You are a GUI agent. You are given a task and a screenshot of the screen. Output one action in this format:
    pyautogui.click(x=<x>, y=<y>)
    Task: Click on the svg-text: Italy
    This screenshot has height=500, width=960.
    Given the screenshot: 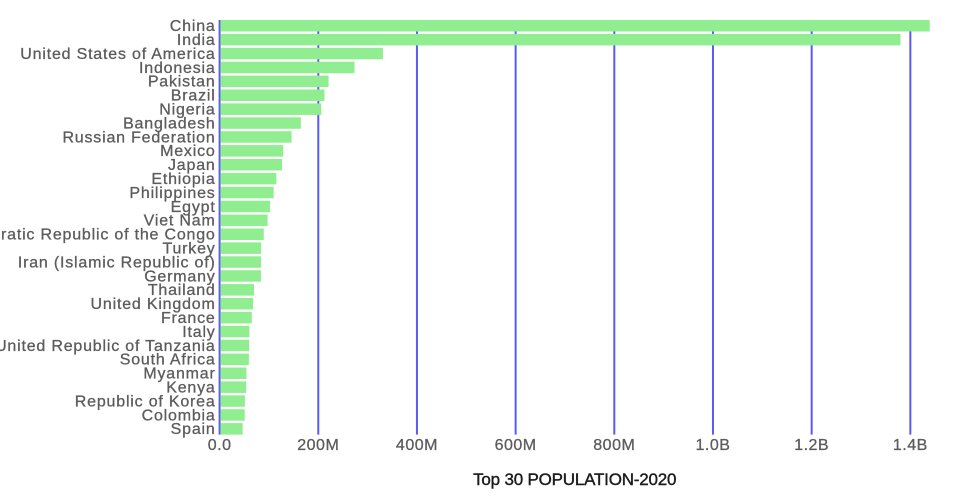 What is the action you would take?
    pyautogui.click(x=198, y=332)
    